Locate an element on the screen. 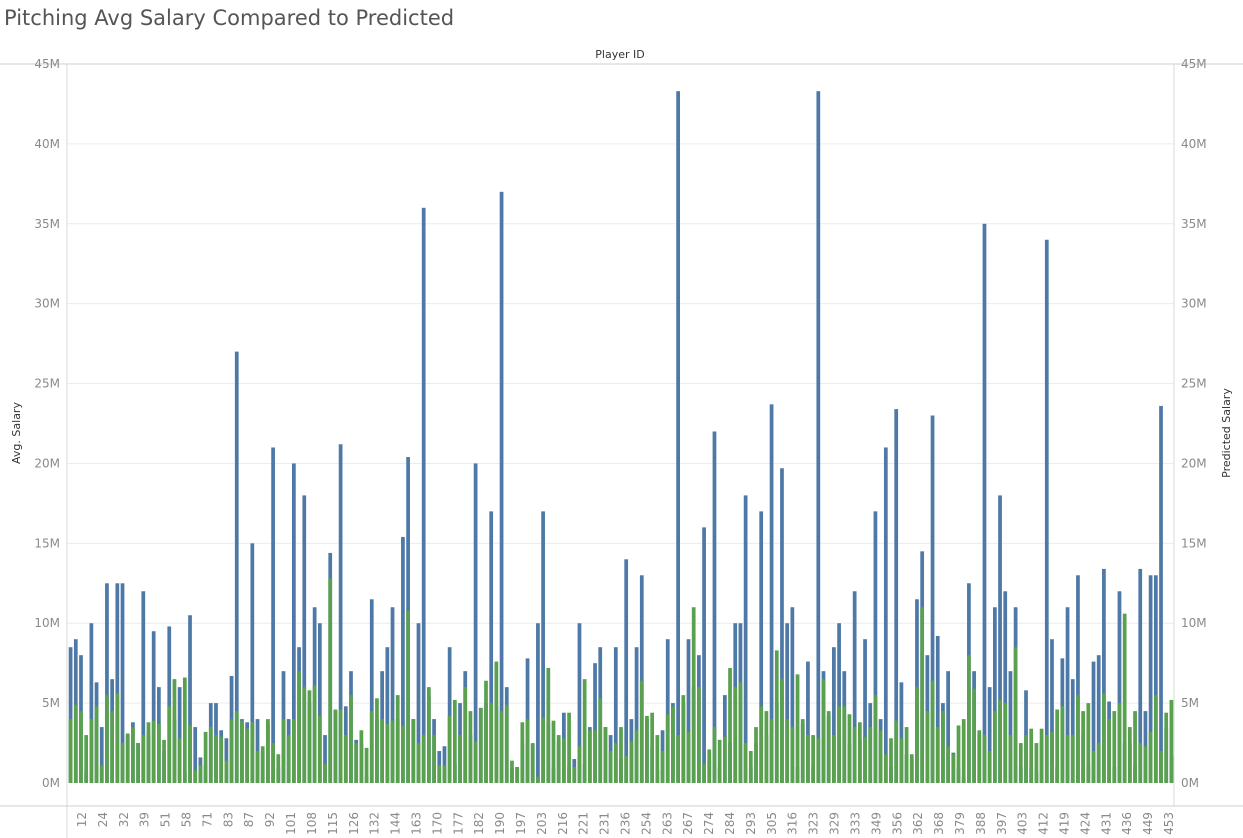  x-tick-label: 12 is located at coordinates (82, 819).